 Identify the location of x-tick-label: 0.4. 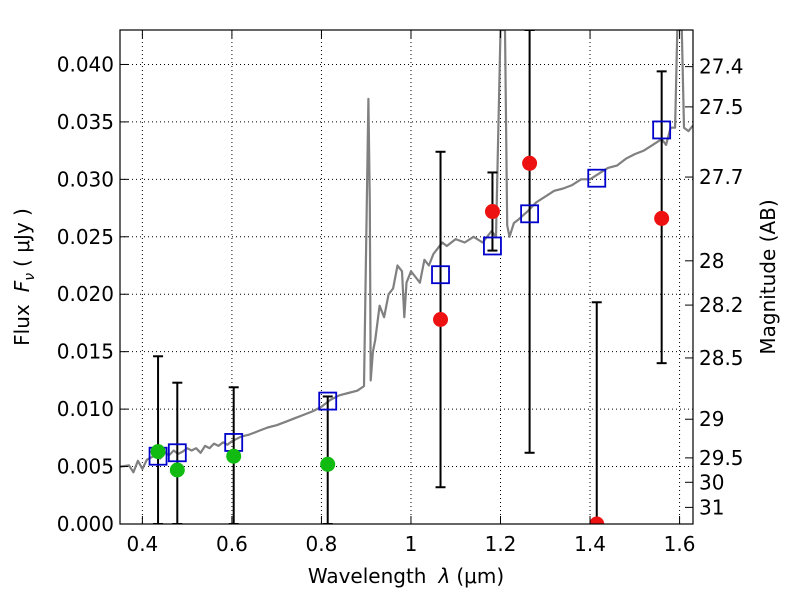
(142, 544).